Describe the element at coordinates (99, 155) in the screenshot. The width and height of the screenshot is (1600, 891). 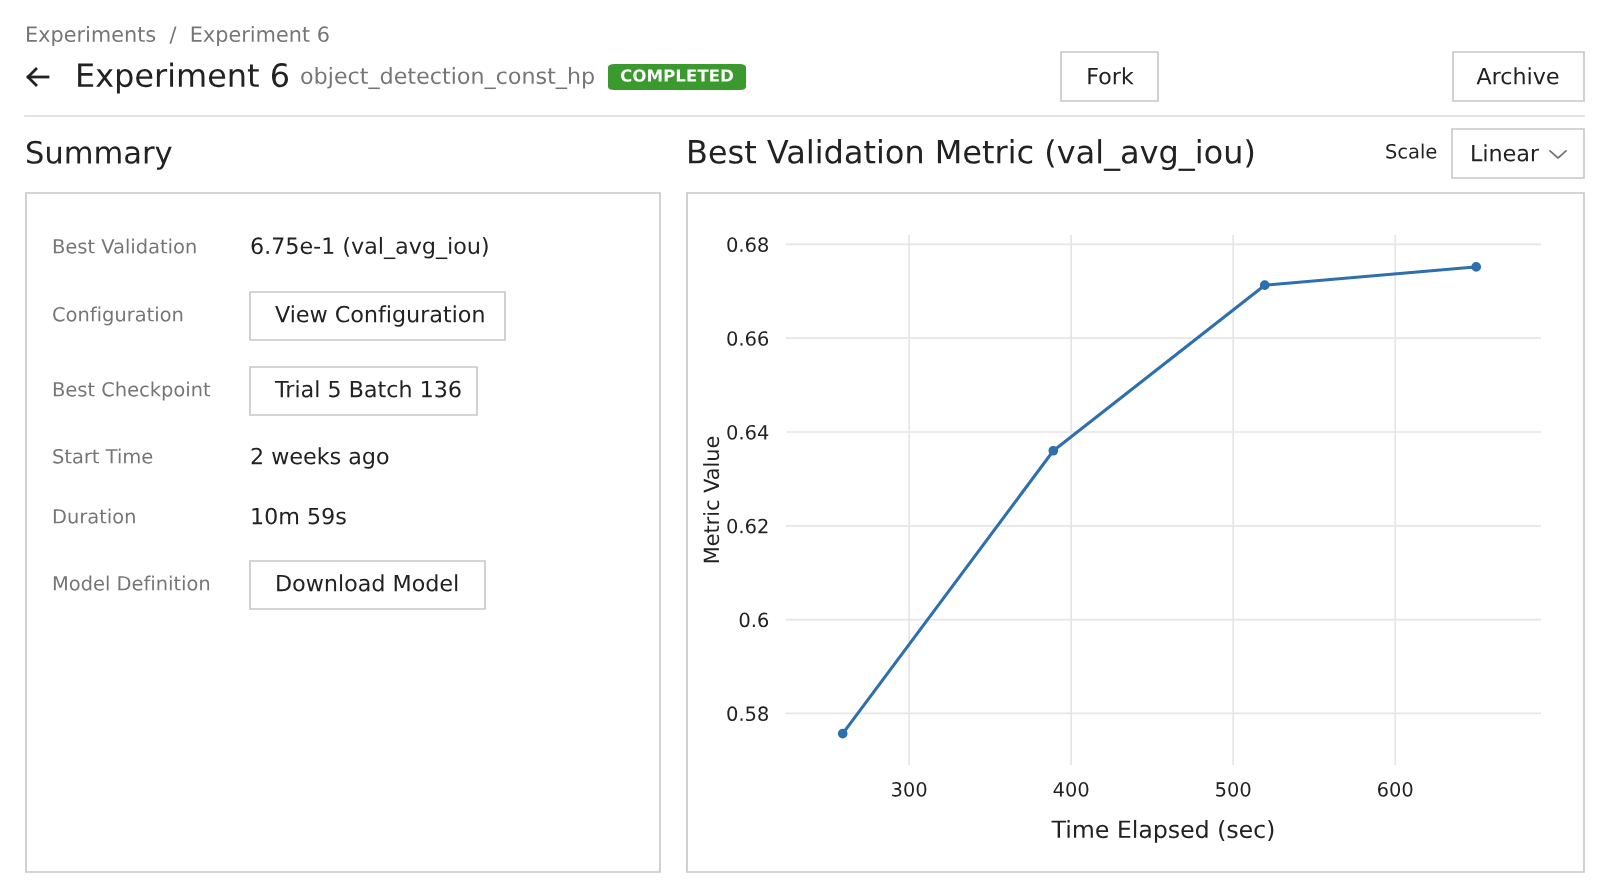
I see `text: Summary` at that location.